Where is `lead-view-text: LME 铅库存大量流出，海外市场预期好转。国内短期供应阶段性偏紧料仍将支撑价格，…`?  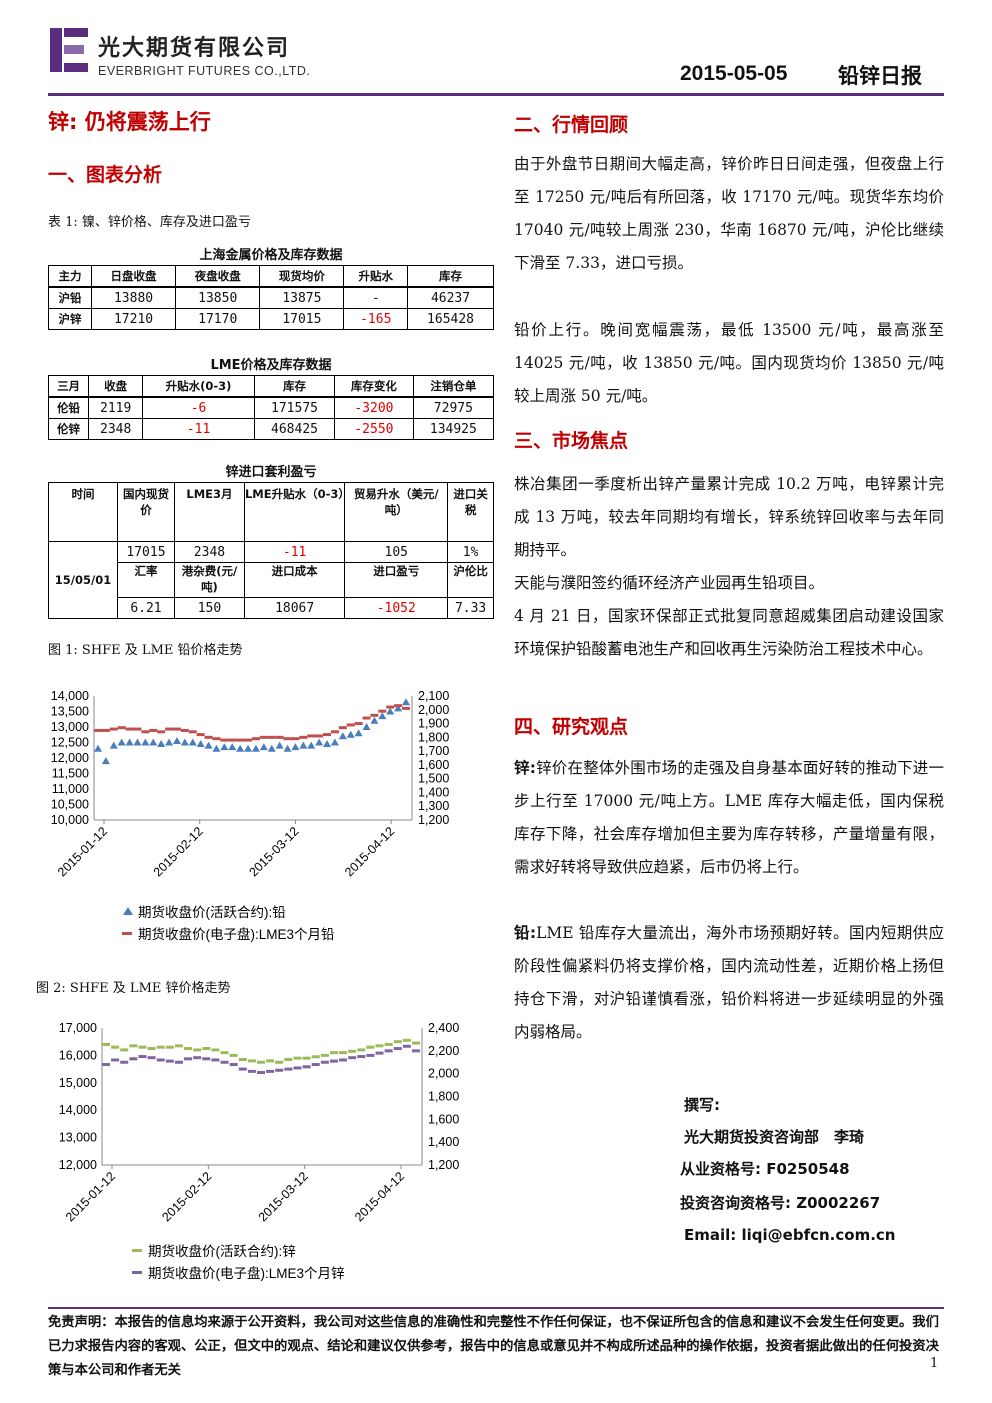 lead-view-text: LME 铅库存大量流出，海外市场预期好转。国内短期供应阶段性偏紧料仍将支撑价格，… is located at coordinates (729, 982).